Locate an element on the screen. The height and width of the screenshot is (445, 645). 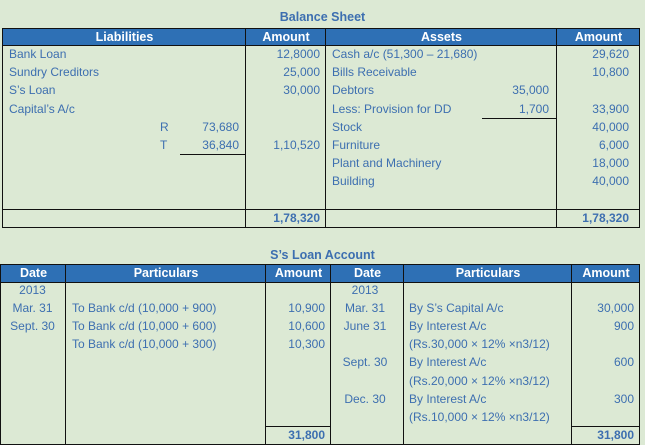
asset-label: Bills Receivable is located at coordinates (374, 72).